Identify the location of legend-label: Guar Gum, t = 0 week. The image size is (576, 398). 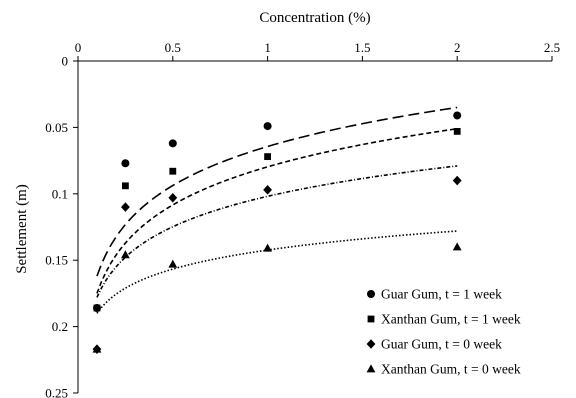
(441, 344).